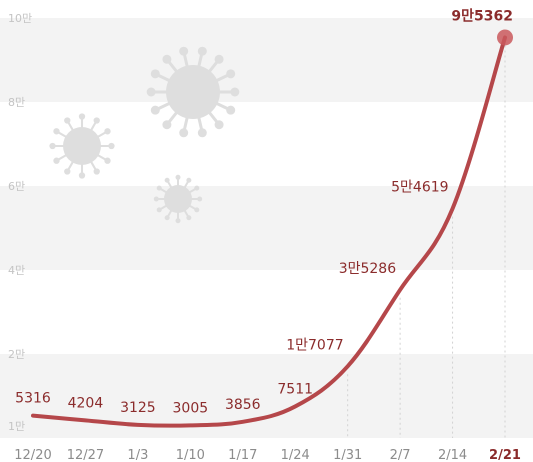  Describe the element at coordinates (138, 408) in the screenshot. I see `data-label: 3125` at that location.